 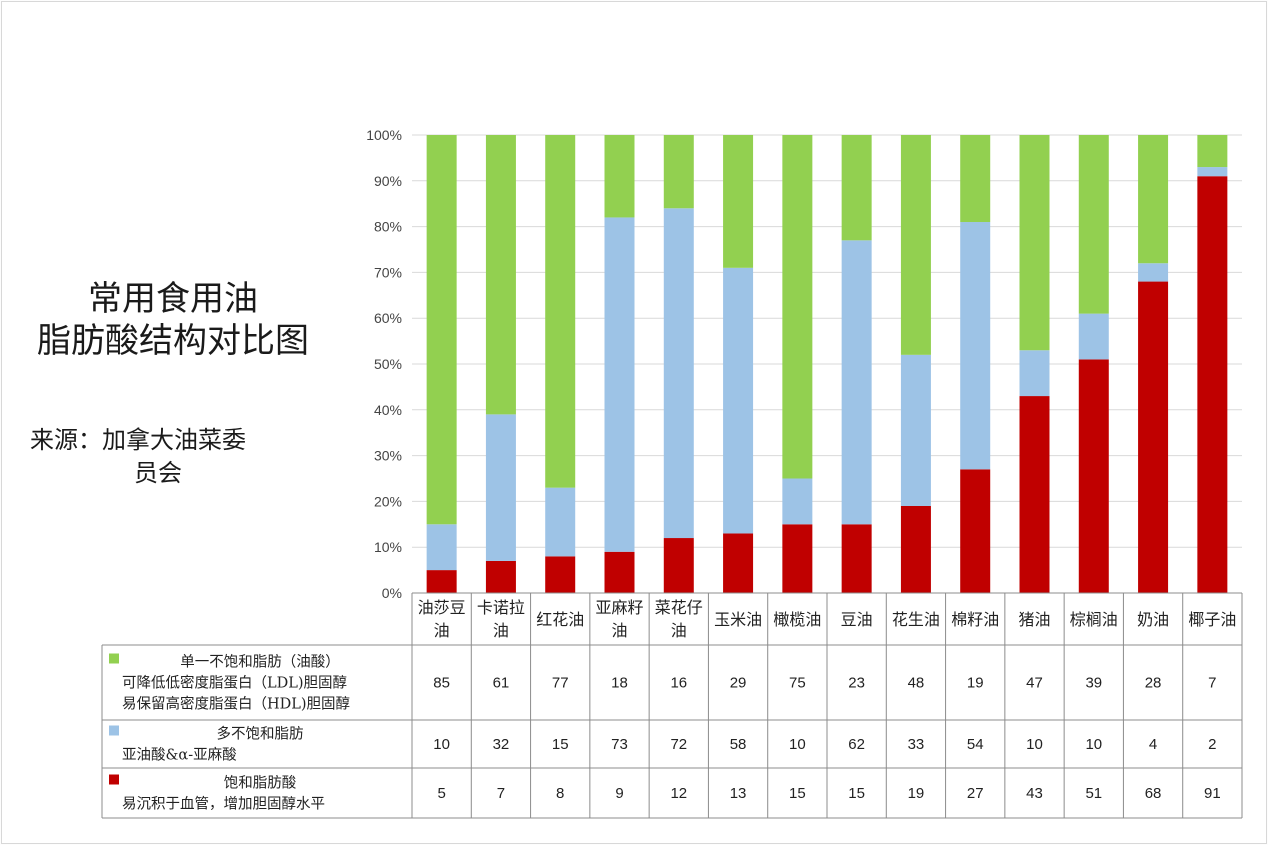 I want to click on y-tick-label: 60%, so click(x=388, y=318).